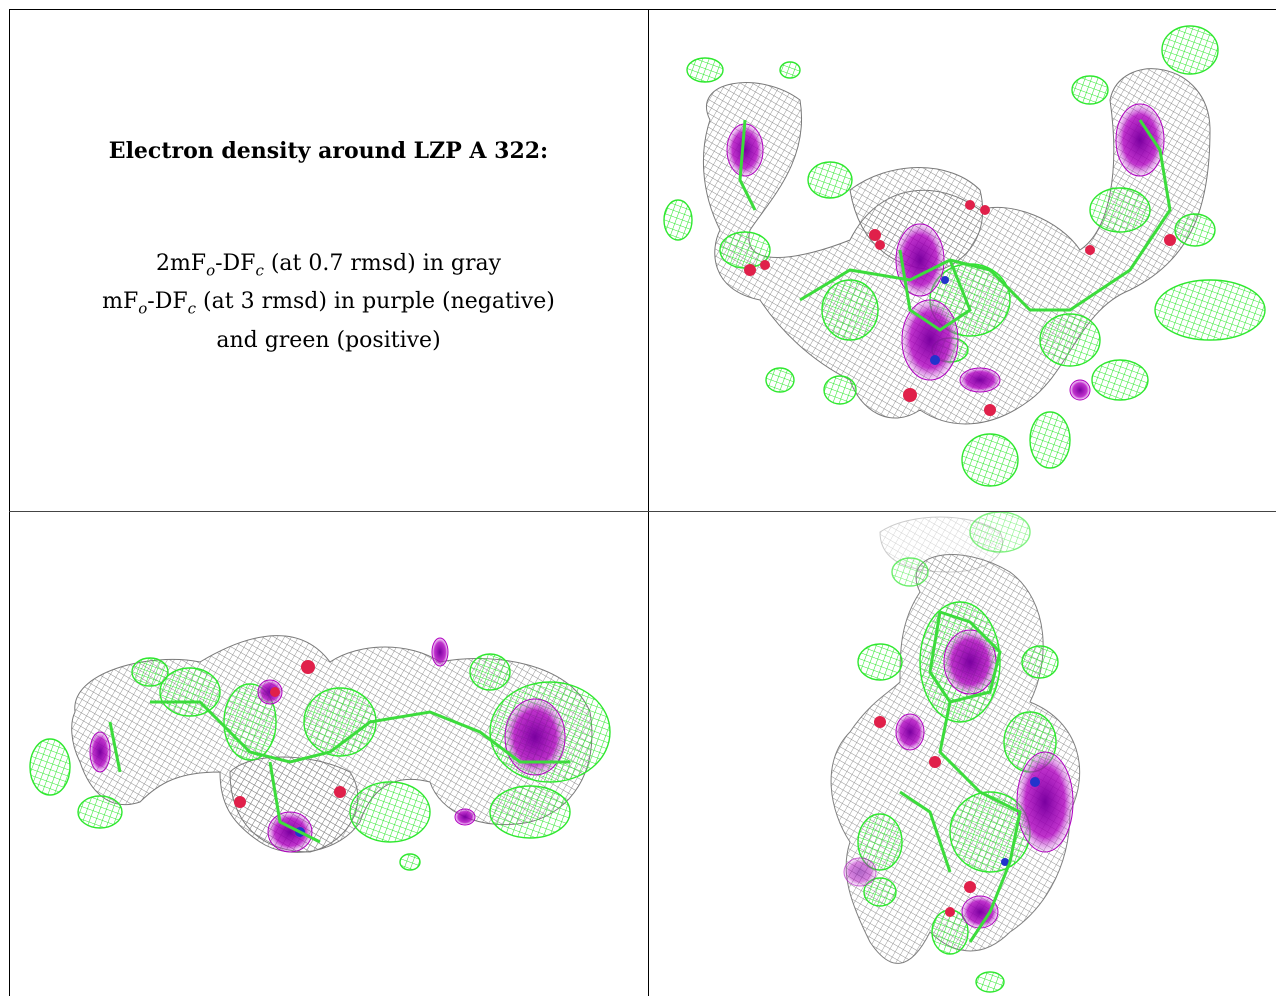 The width and height of the screenshot is (1276, 996). Describe the element at coordinates (955, 752) in the screenshot. I see `electron-density-mesh-view-3-icon` at that location.